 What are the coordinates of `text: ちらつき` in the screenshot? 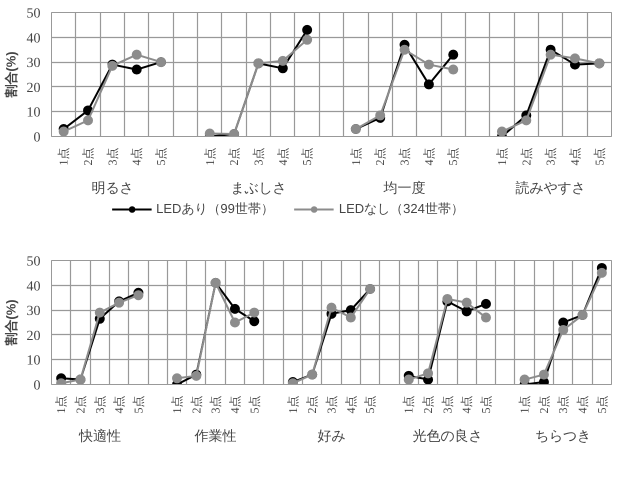 It's located at (563, 436).